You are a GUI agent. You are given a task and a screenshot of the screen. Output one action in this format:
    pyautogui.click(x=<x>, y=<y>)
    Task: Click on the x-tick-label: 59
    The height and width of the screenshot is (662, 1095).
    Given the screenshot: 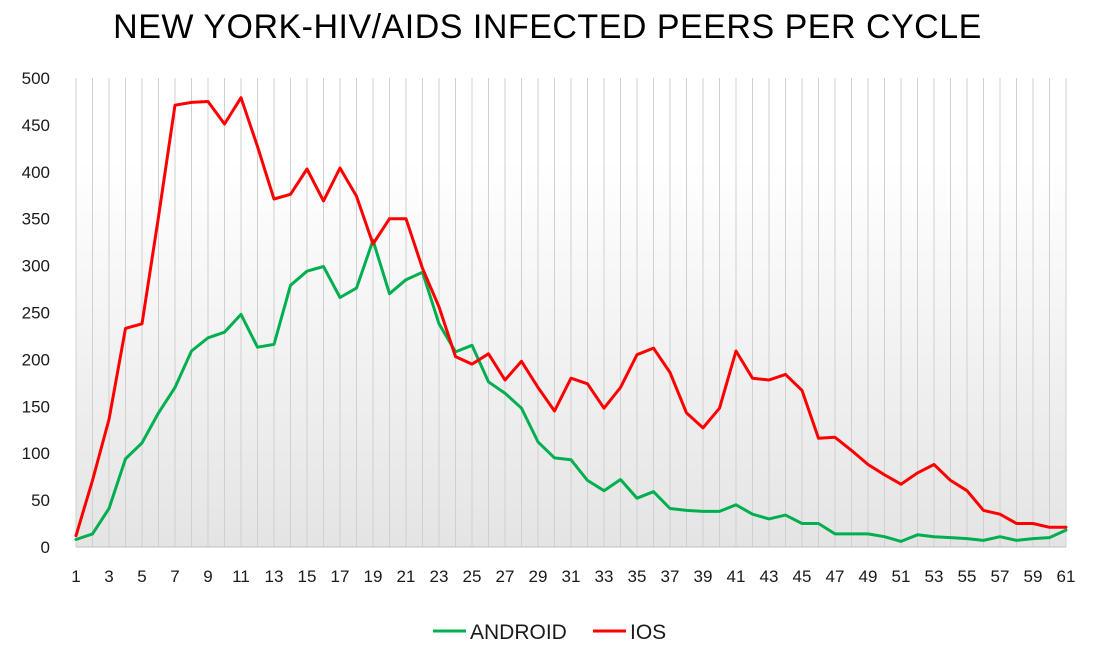 What is the action you would take?
    pyautogui.click(x=1033, y=576)
    